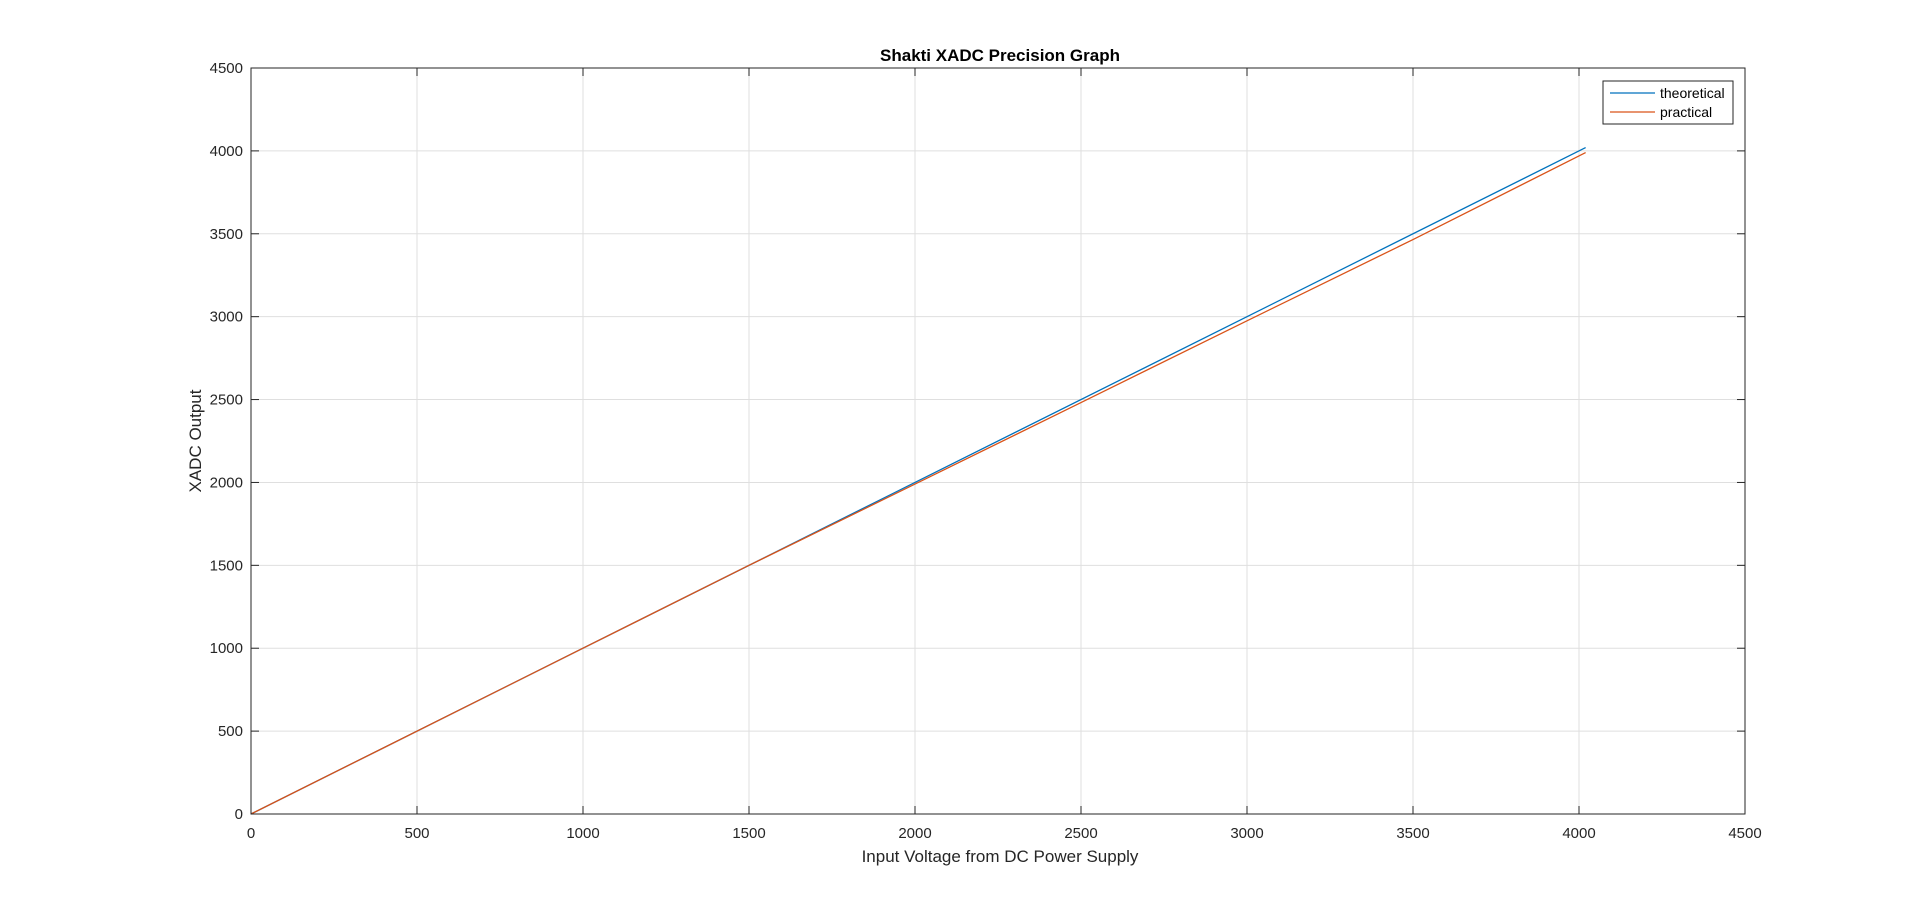  What do you see at coordinates (748, 833) in the screenshot?
I see `x-tick-label: 1500` at bounding box center [748, 833].